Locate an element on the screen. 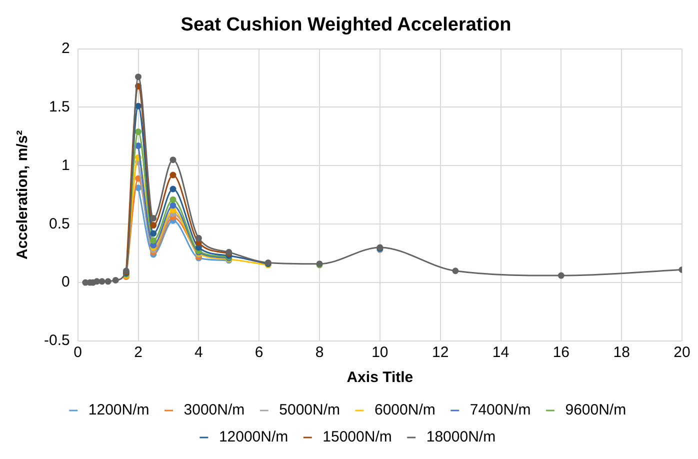 The image size is (698, 459). x-tick-label: 8 is located at coordinates (319, 353).